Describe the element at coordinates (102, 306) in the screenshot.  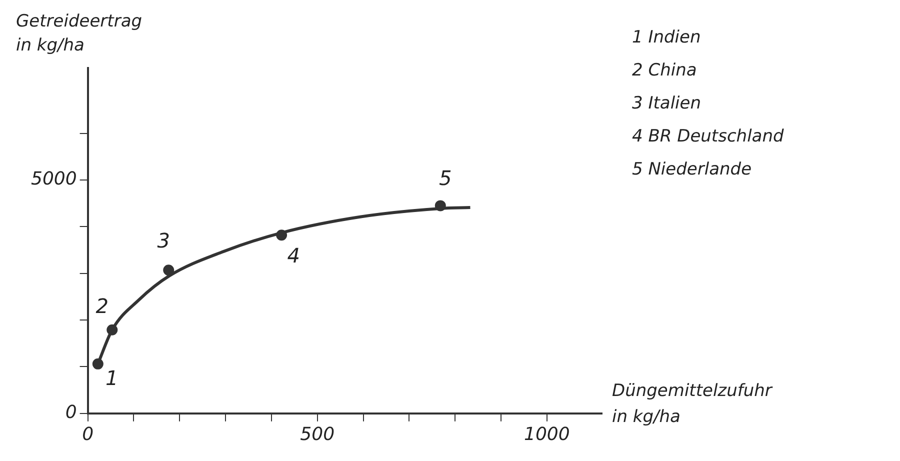
I see `annotation: 2` at that location.